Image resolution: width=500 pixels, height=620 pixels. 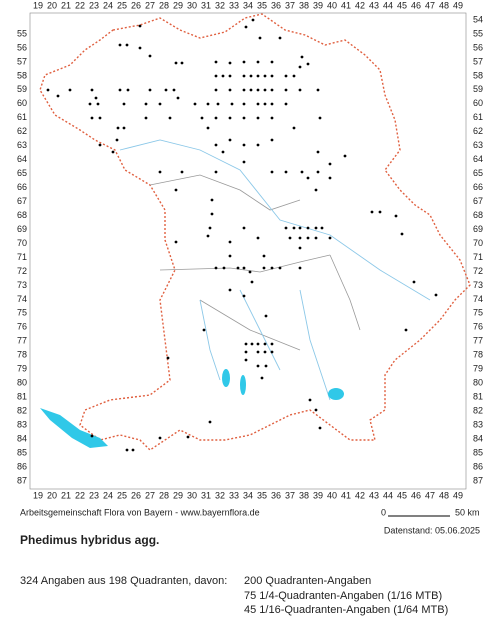 I want to click on column-label: 27, so click(x=150, y=5).